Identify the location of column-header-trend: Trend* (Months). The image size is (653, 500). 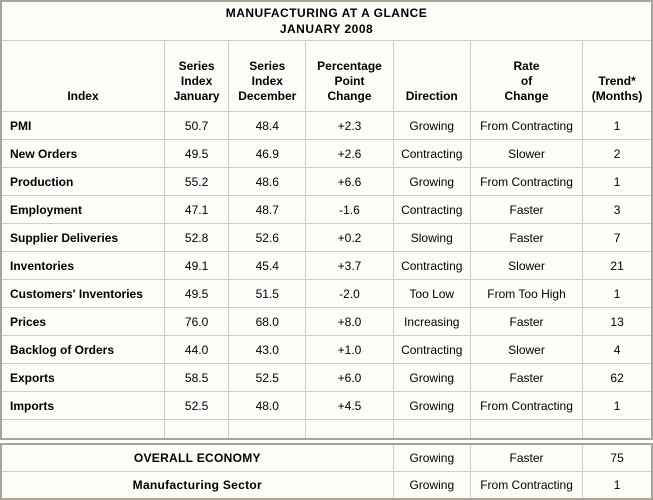
(617, 76).